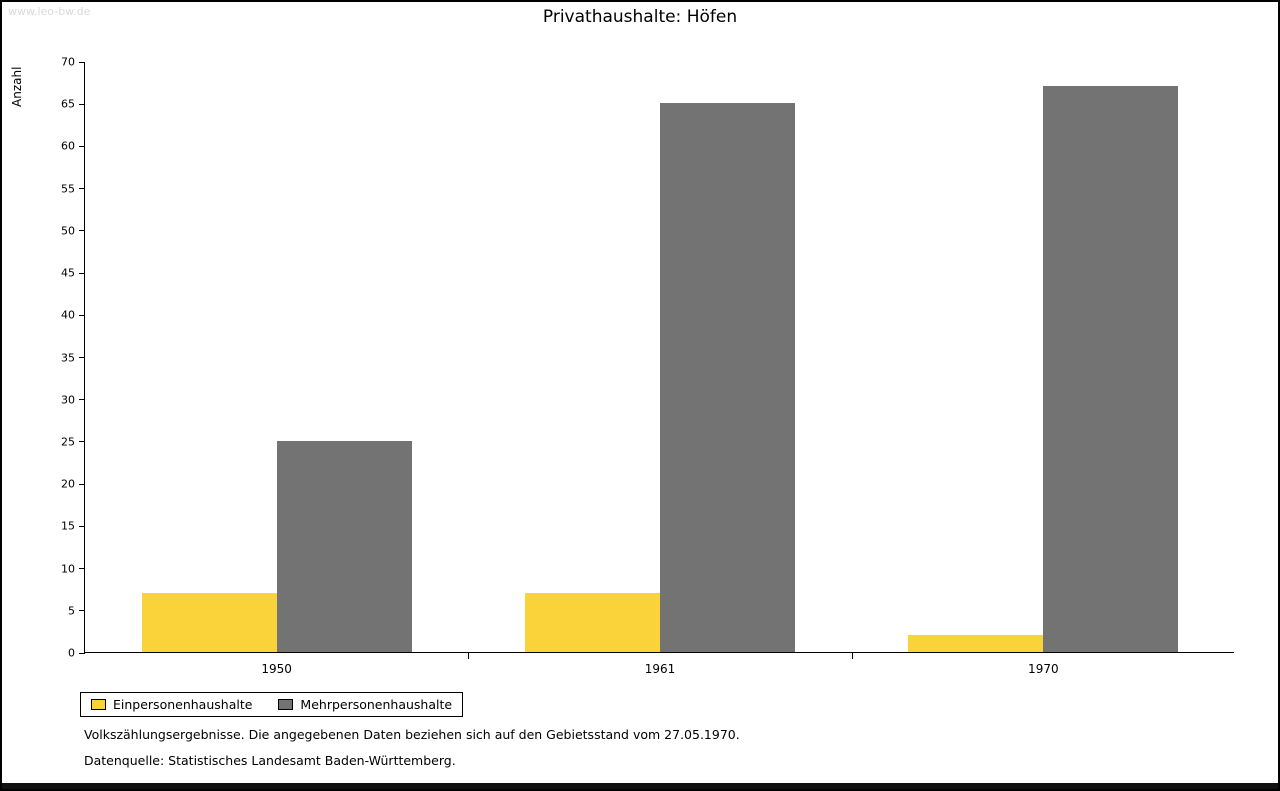 The height and width of the screenshot is (791, 1280). Describe the element at coordinates (68, 400) in the screenshot. I see `y-tick-label: 30` at that location.